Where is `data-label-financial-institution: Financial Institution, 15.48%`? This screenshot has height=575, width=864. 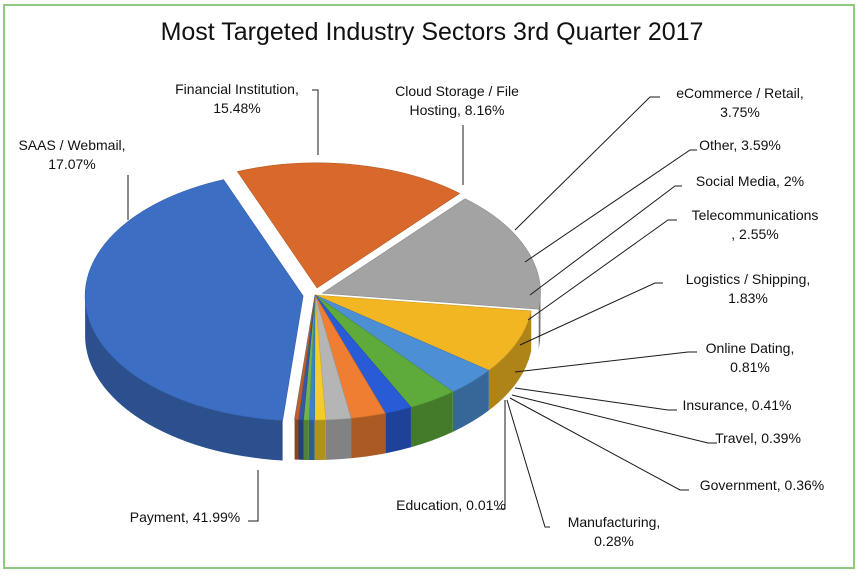
data-label-financial-institution: Financial Institution, 15.48% is located at coordinates (237, 98).